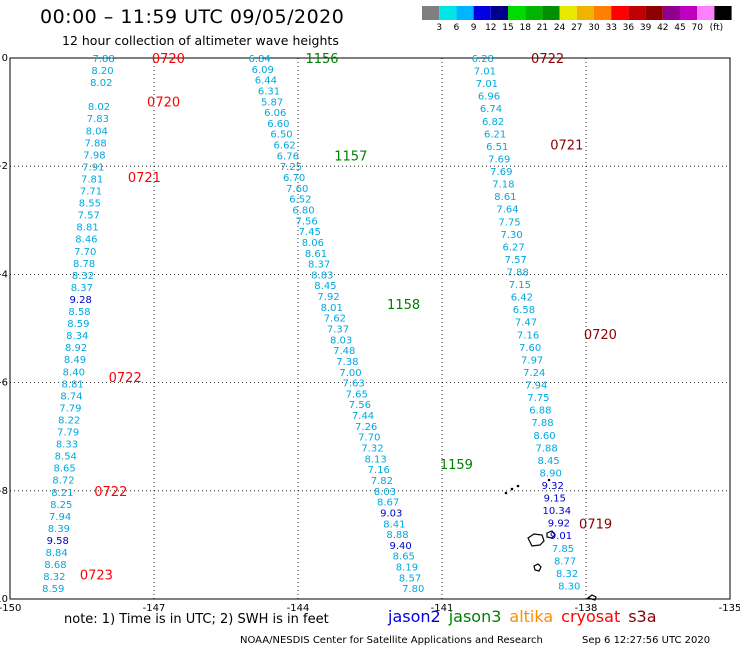 Image resolution: width=740 pixels, height=650 pixels. What do you see at coordinates (154, 608) in the screenshot?
I see `longitude-tick-label: -147` at bounding box center [154, 608].